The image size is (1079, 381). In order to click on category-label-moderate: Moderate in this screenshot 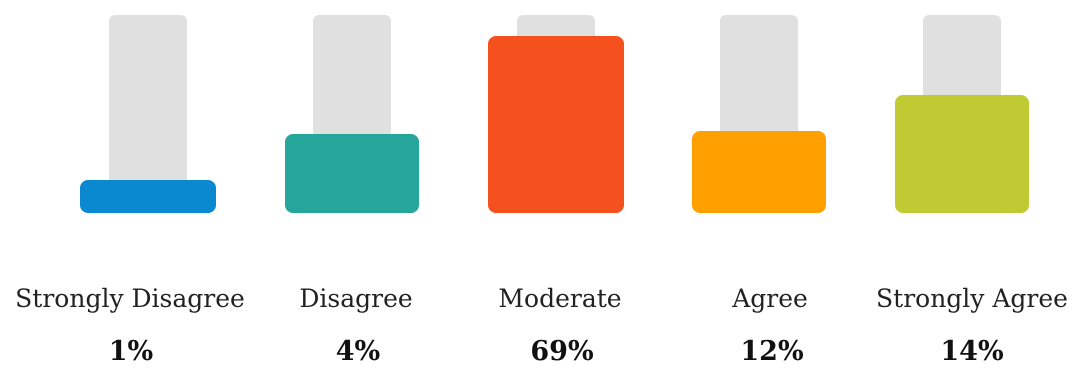, I will do `click(560, 298)`.